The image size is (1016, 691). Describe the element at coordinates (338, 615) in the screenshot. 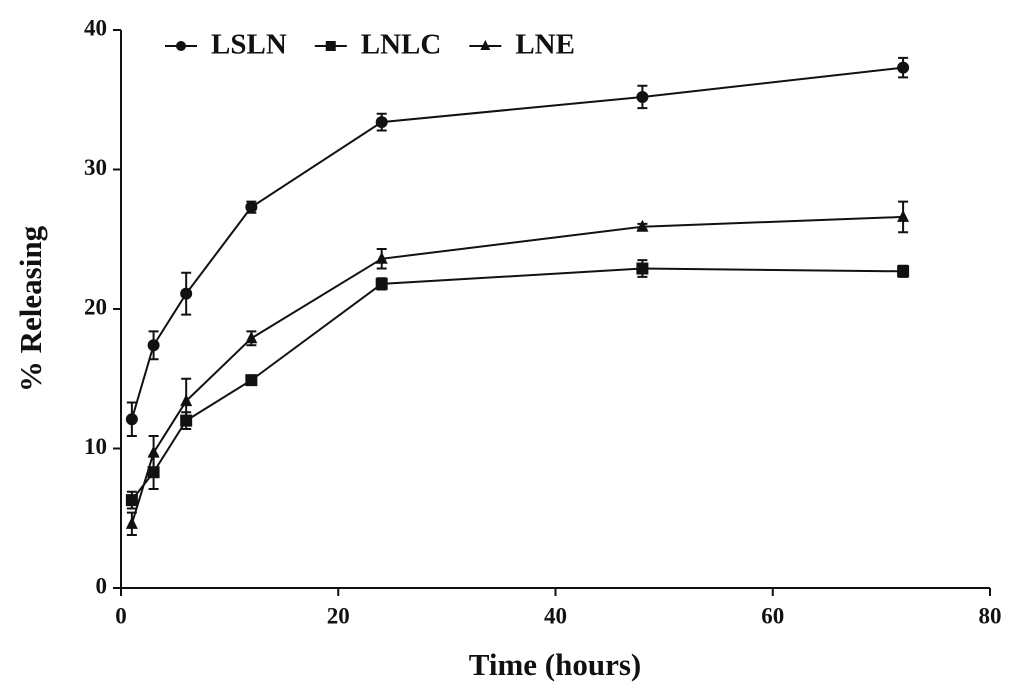

I see `x-tick-label: 20` at that location.